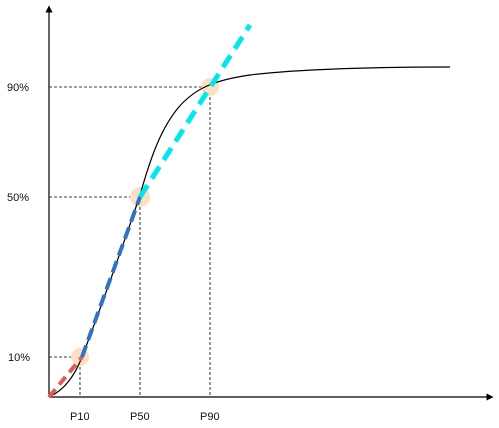  I want to click on tangent-segment-mid, so click(111, 277).